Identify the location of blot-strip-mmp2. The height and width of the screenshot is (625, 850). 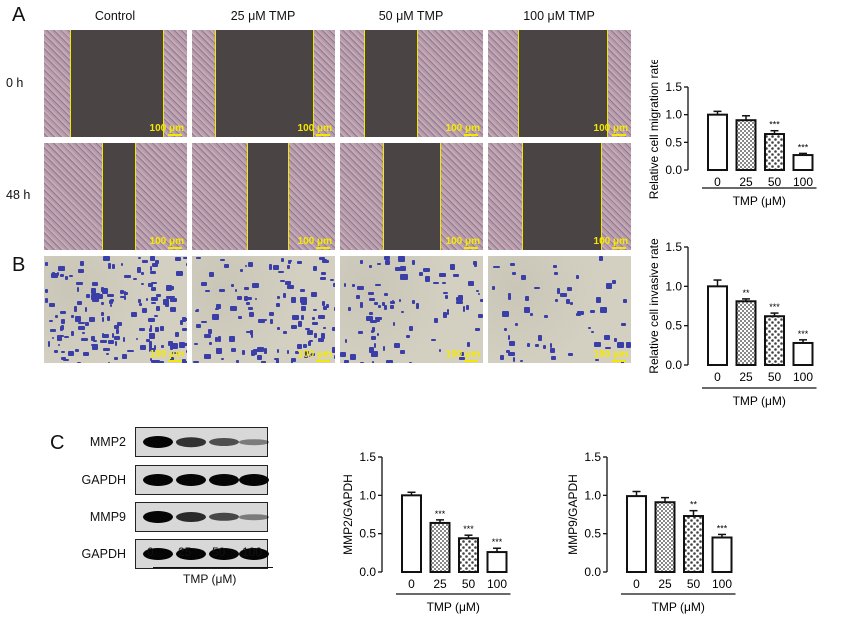
(202, 442).